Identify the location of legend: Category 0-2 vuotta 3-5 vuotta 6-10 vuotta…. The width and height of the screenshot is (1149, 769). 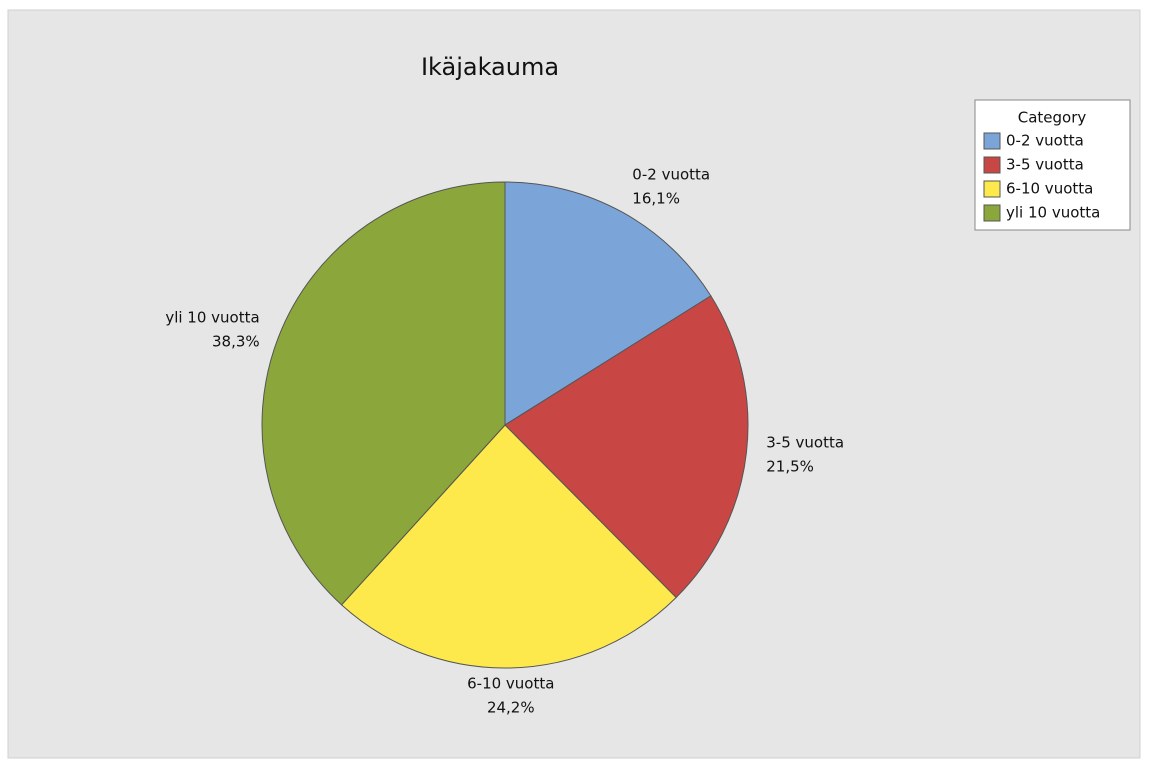
(1052, 165).